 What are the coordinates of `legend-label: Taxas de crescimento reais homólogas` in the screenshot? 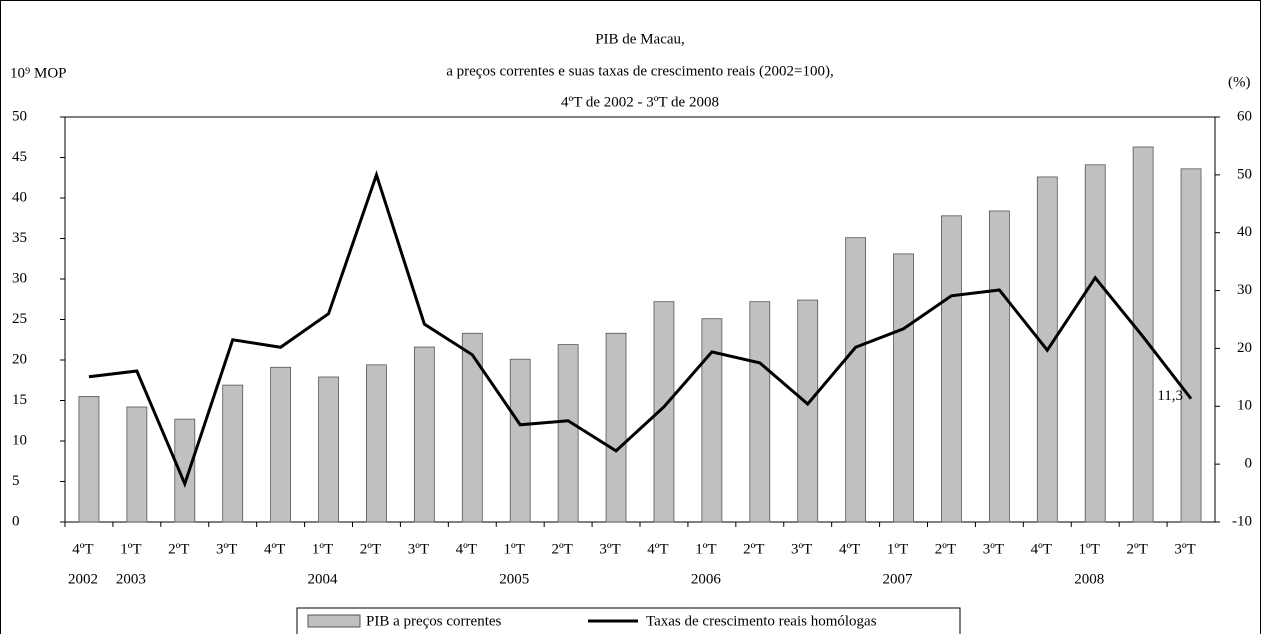 It's located at (761, 621).